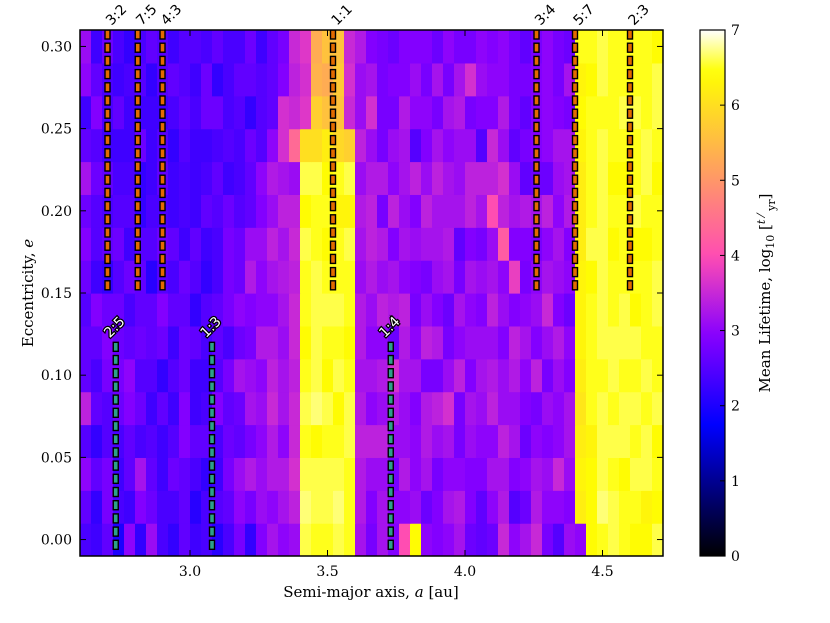 This screenshot has height=623, width=830. Describe the element at coordinates (735, 256) in the screenshot. I see `colorbar-tick-label: 4` at that location.